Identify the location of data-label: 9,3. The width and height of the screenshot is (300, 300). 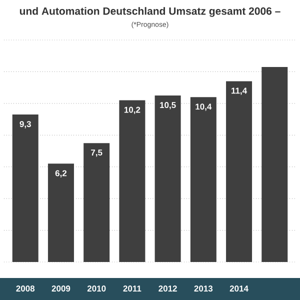
(25, 124).